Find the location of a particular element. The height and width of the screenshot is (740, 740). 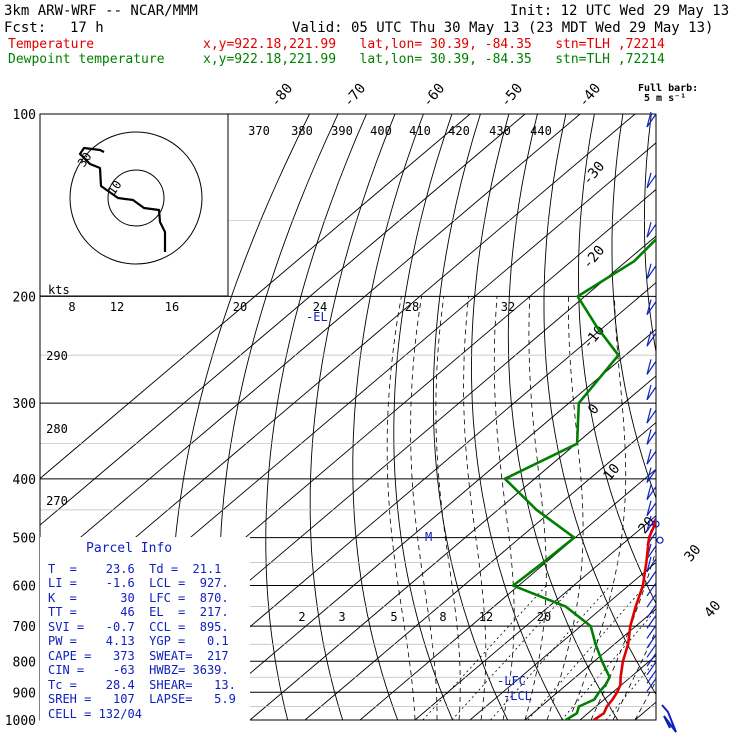

level-annotation: -EL is located at coordinates (317, 317).